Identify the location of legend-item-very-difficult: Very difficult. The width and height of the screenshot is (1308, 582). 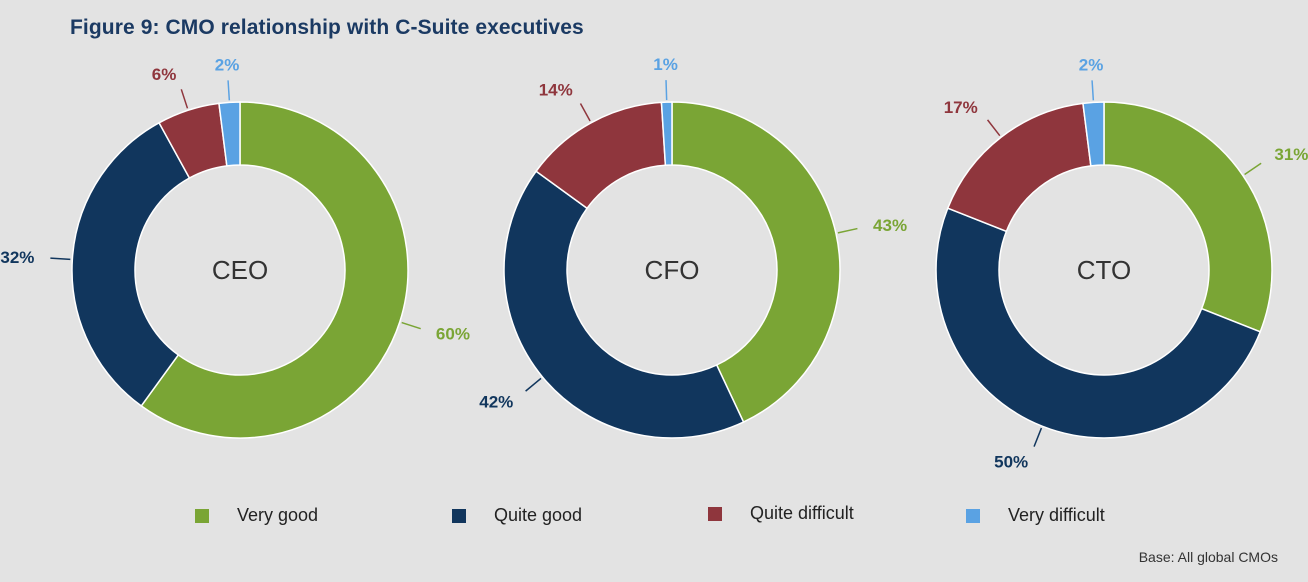
(1035, 515).